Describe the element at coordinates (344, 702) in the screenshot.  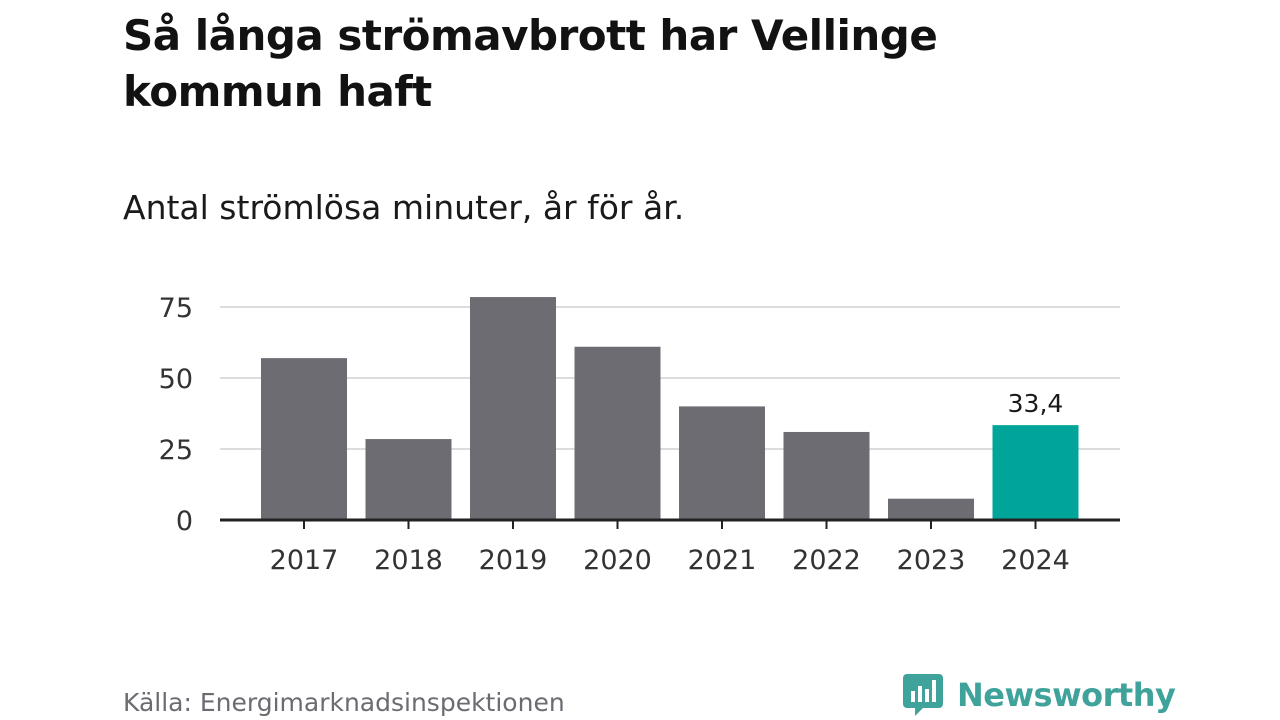
I see `source-note: Källa: Energimarknadsinspektionen` at that location.